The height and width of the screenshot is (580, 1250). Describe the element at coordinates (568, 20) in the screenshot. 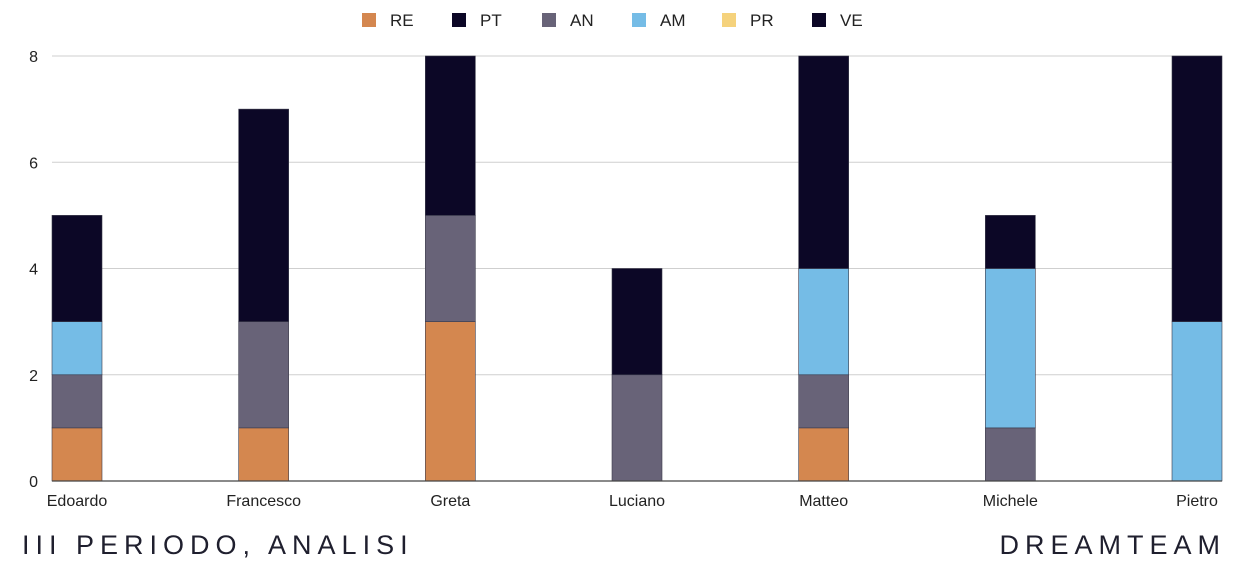

I see `legend-item-an: AN` at that location.